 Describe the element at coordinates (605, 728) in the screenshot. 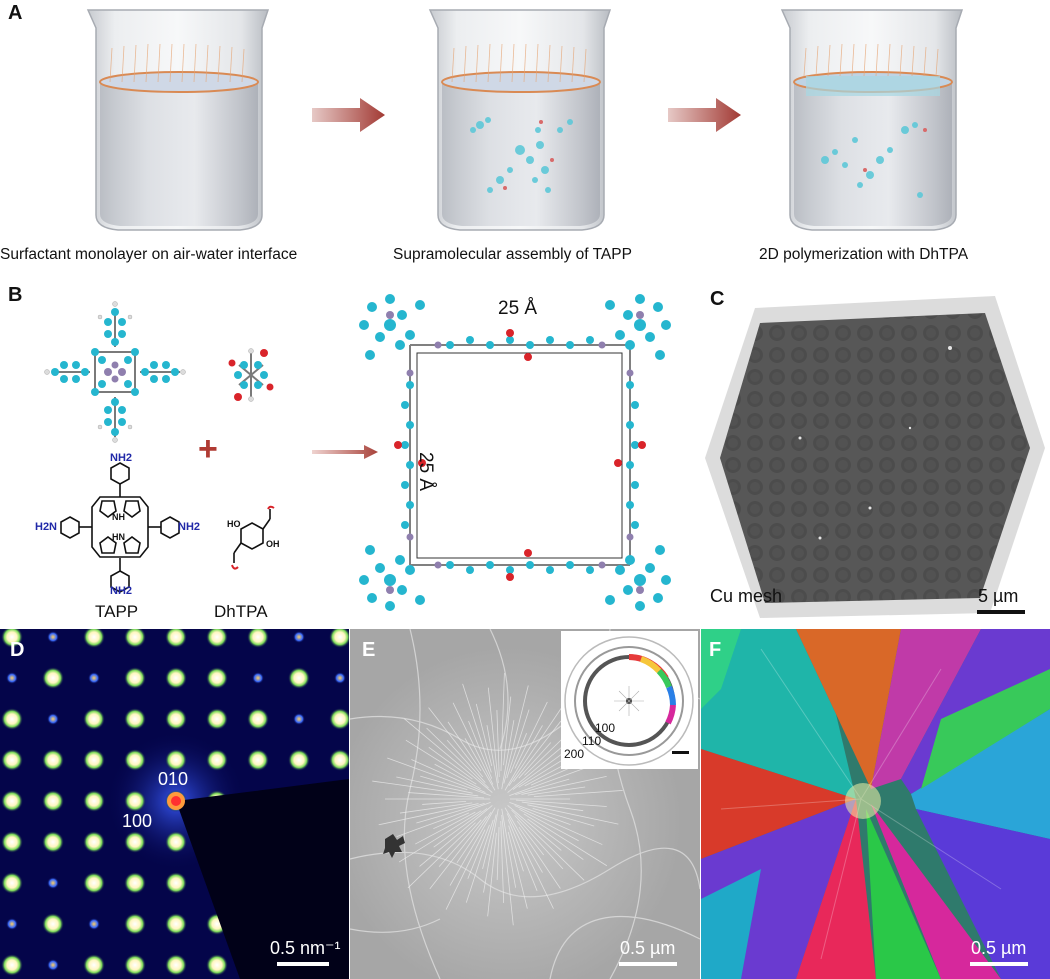

I see `ring-index-100: 100` at that location.